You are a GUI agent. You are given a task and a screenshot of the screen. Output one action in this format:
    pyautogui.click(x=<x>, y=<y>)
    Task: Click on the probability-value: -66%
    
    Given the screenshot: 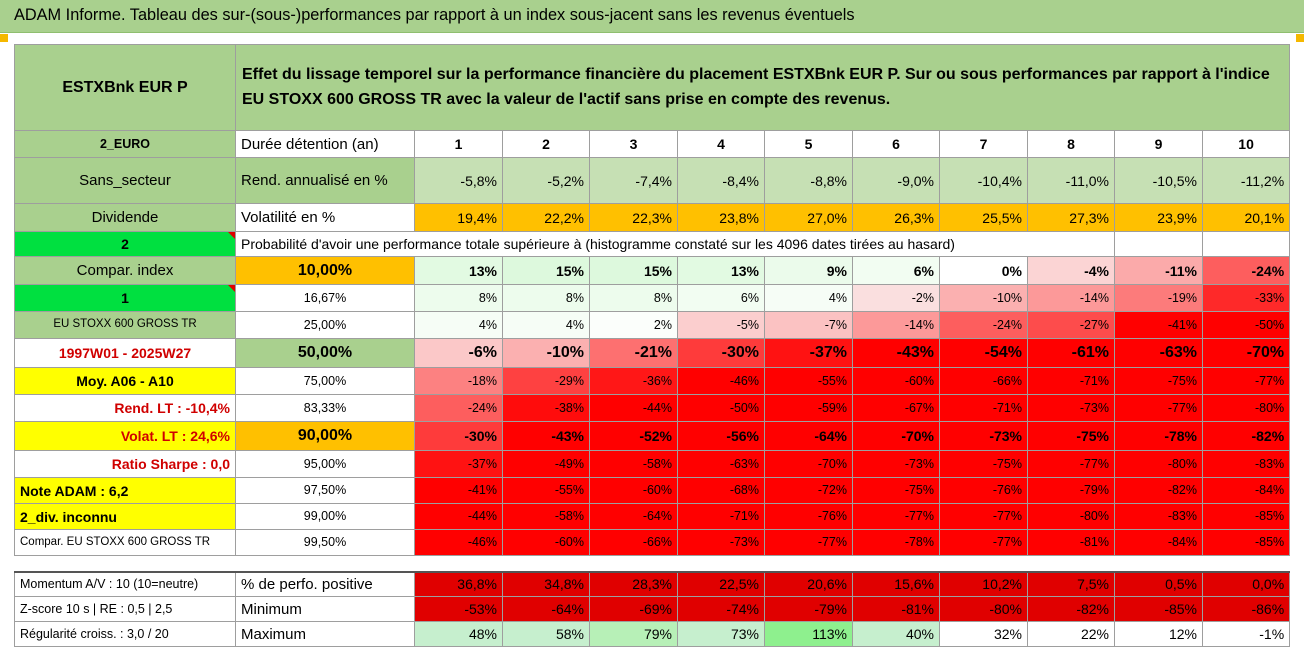 What is the action you would take?
    pyautogui.click(x=983, y=381)
    